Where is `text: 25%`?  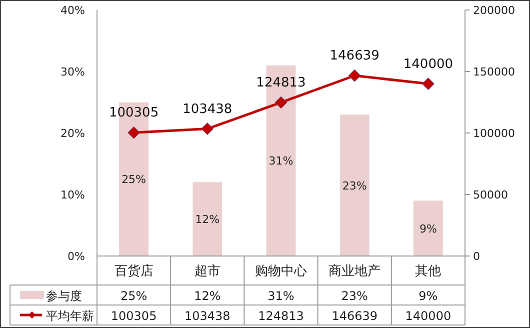
text: 25% is located at coordinates (134, 179).